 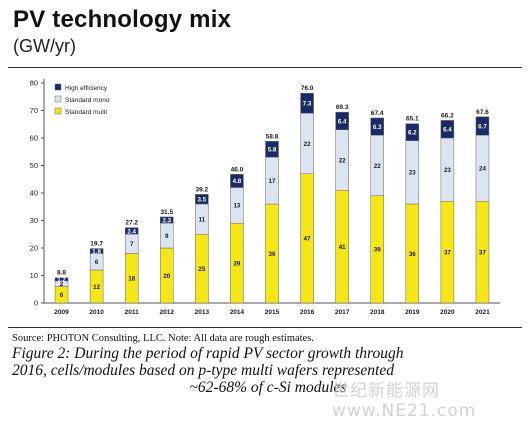 I want to click on x-tick-label: 2013, so click(x=202, y=312).